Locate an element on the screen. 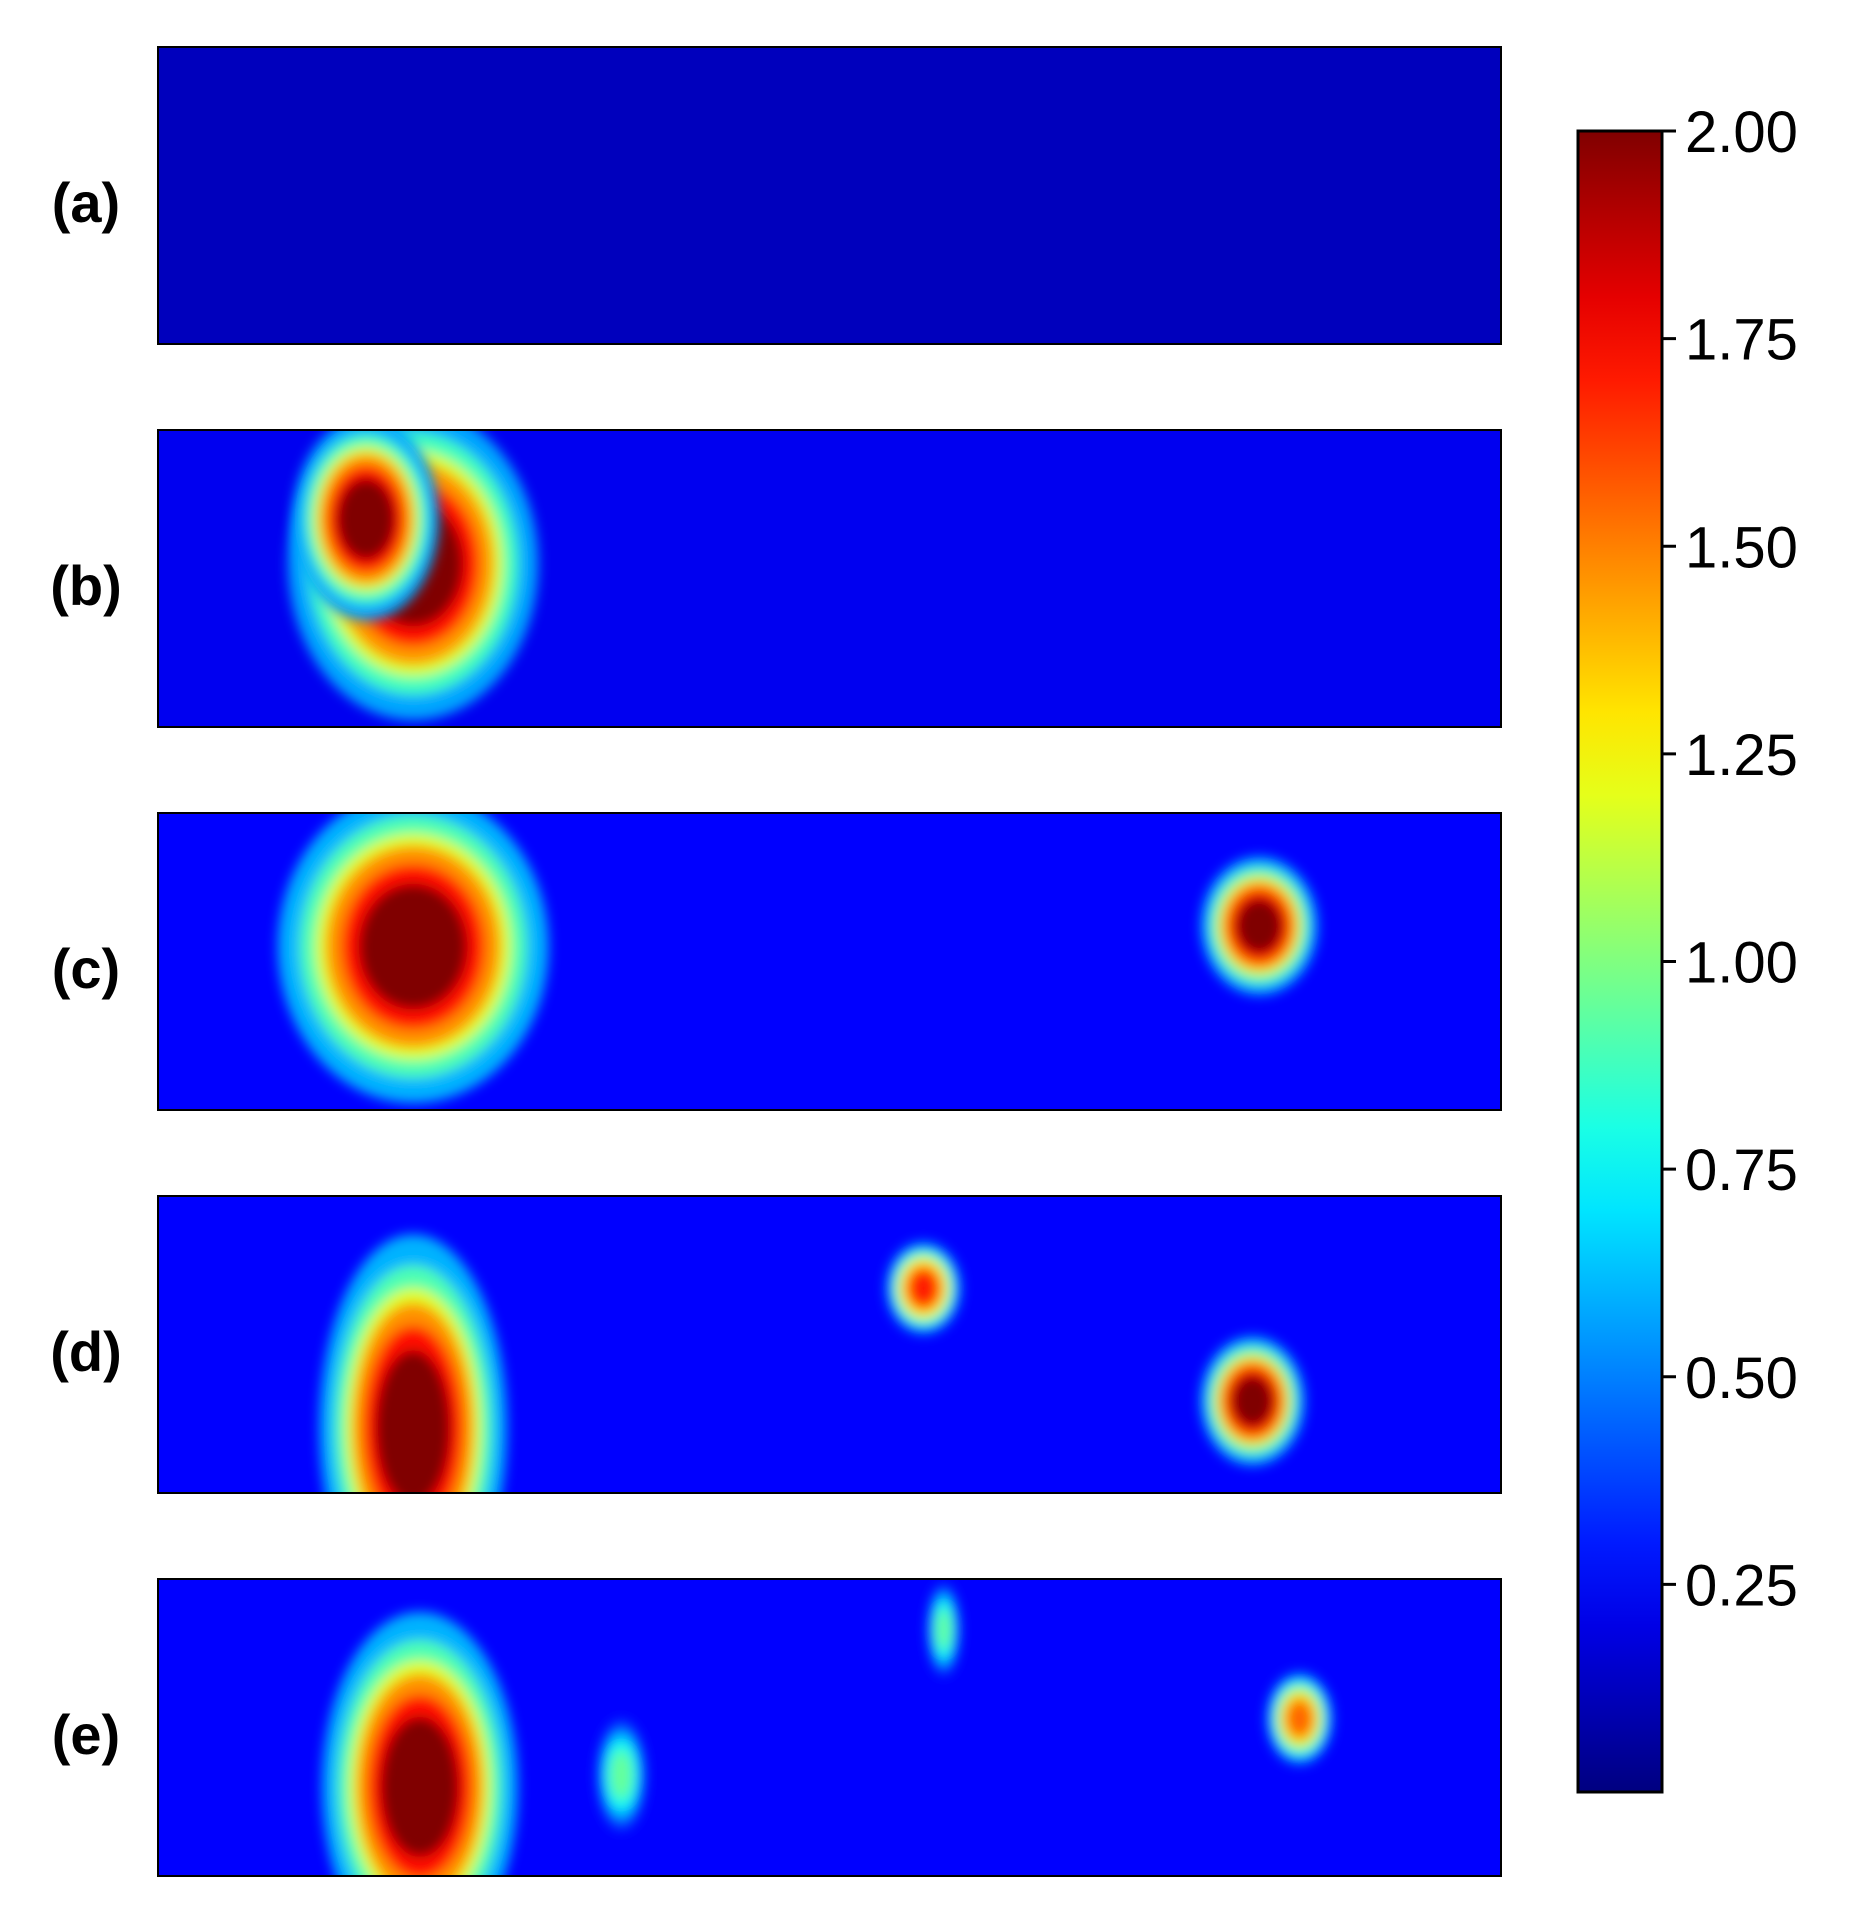 The width and height of the screenshot is (1861, 1920). heatmap-background is located at coordinates (829, 195).